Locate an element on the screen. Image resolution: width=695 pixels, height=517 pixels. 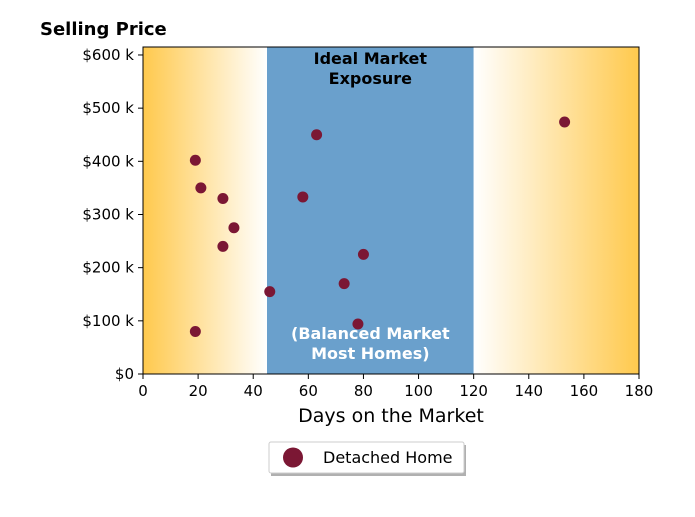
x-tick-label: 20 is located at coordinates (198, 391).